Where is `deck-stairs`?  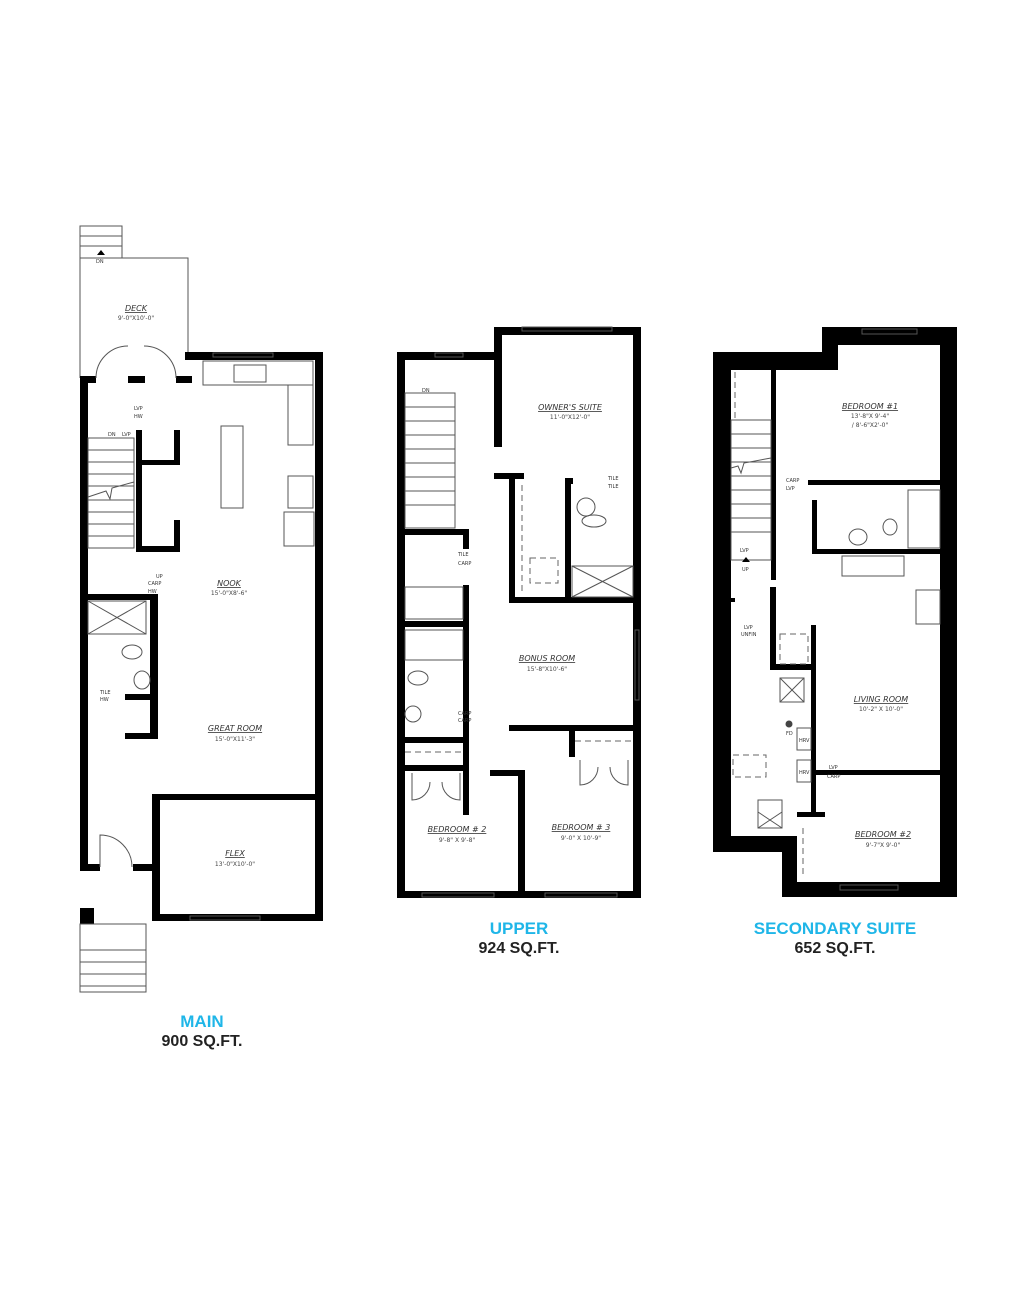 deck-stairs is located at coordinates (101, 242).